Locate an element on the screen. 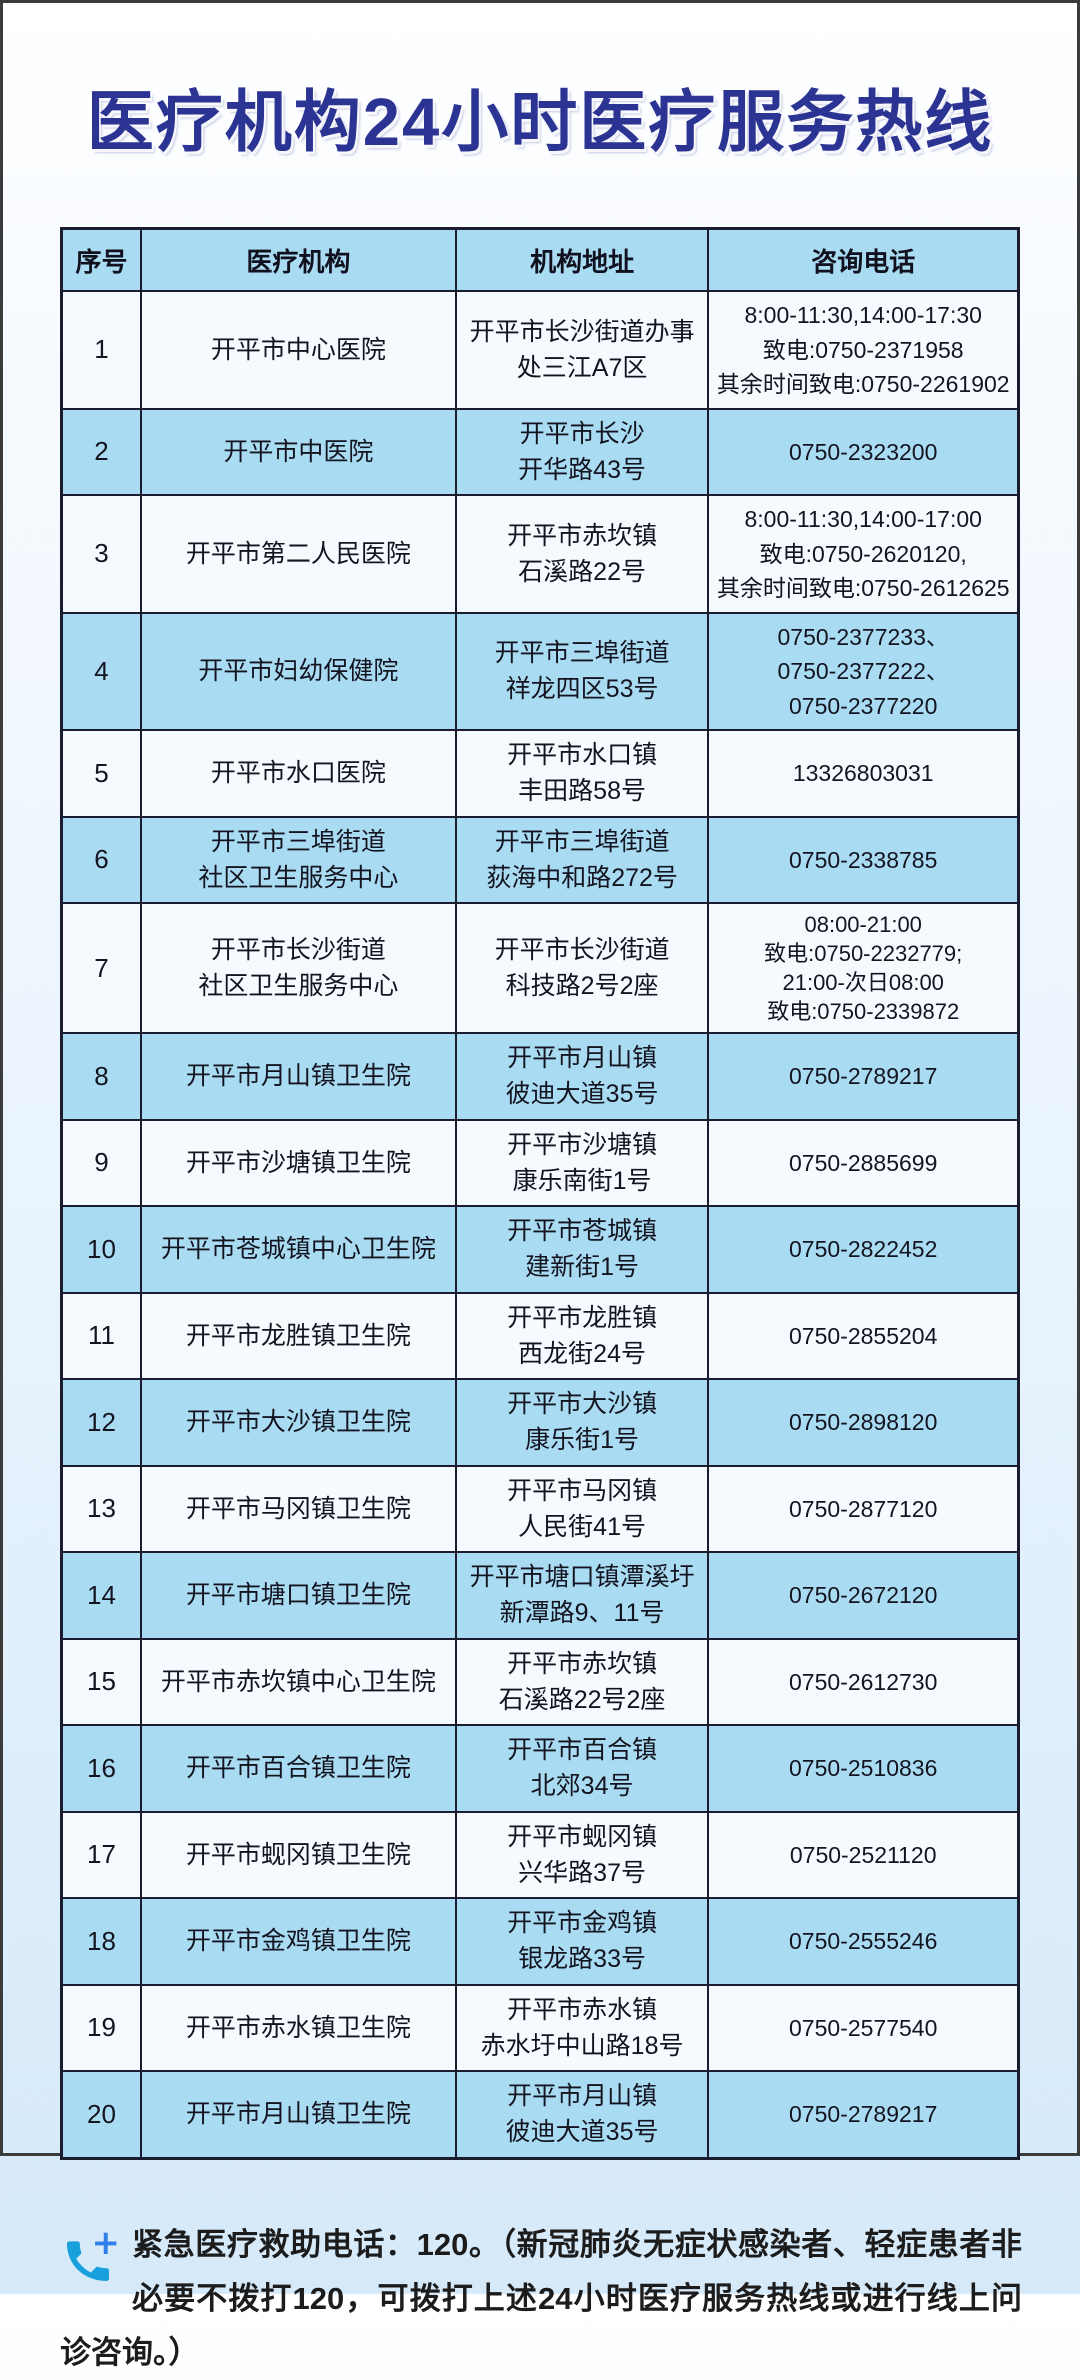  table-row: 18 开平市金鸡镇卫生院 开平市金鸡镇 银龙路33号 0750-2555246 is located at coordinates (540, 1941).